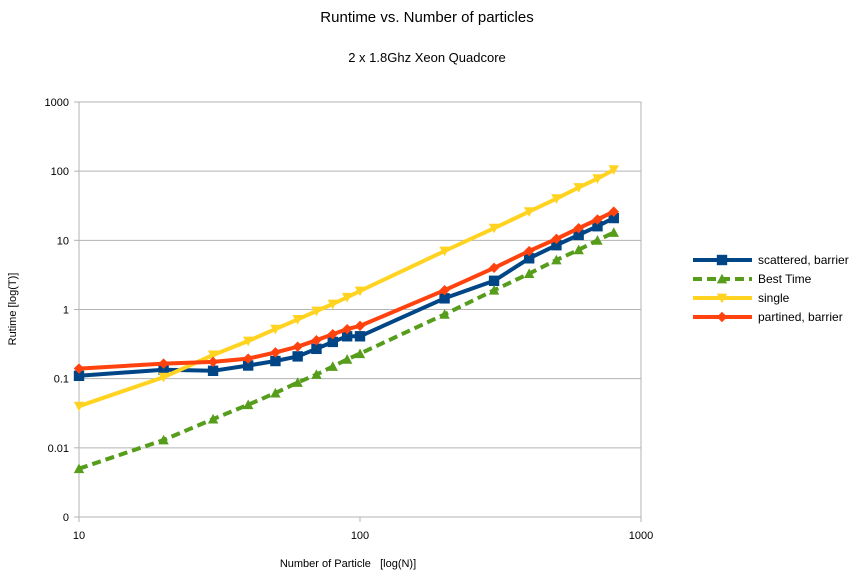 This screenshot has height=582, width=863. What do you see at coordinates (57, 103) in the screenshot?
I see `y-tick-label: 1000` at bounding box center [57, 103].